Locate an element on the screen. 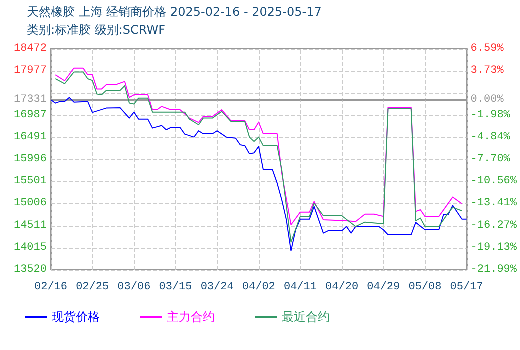 The height and width of the screenshot is (350, 520). y2-tick-label: 3.73% is located at coordinates (487, 71).